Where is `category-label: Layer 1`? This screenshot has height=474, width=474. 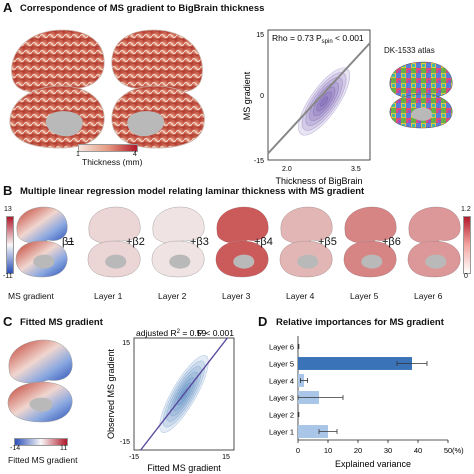
category-label: Layer 1 is located at coordinates (281, 432).